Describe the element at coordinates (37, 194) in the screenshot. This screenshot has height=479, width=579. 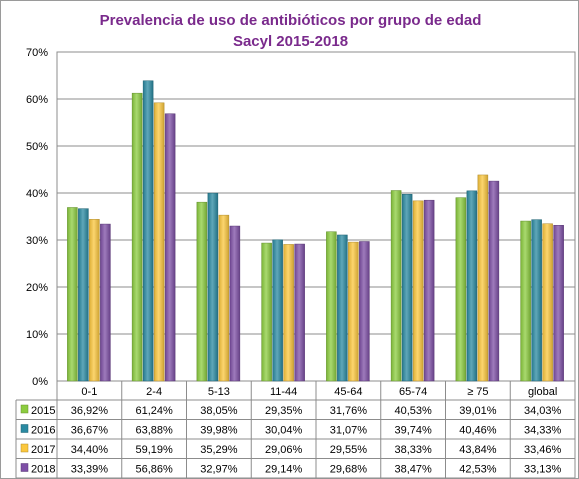
I see `y-tick-label: 40%` at that location.